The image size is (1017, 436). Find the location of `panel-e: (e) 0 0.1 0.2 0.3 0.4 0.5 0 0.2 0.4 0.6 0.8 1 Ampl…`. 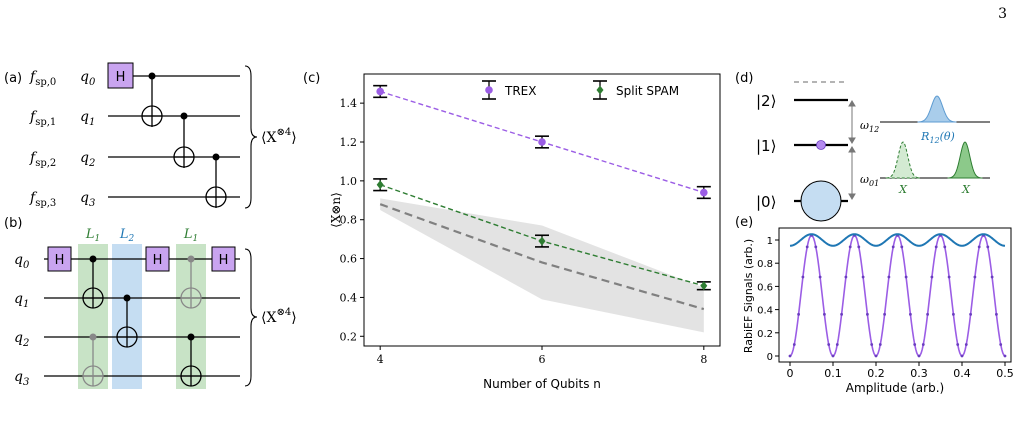

panel-e: (e) 0 0.1 0.2 0.3 0.4 0.5 0 0.2 0.4 0.6 0.8 1 Ampl… is located at coordinates (874, 305).